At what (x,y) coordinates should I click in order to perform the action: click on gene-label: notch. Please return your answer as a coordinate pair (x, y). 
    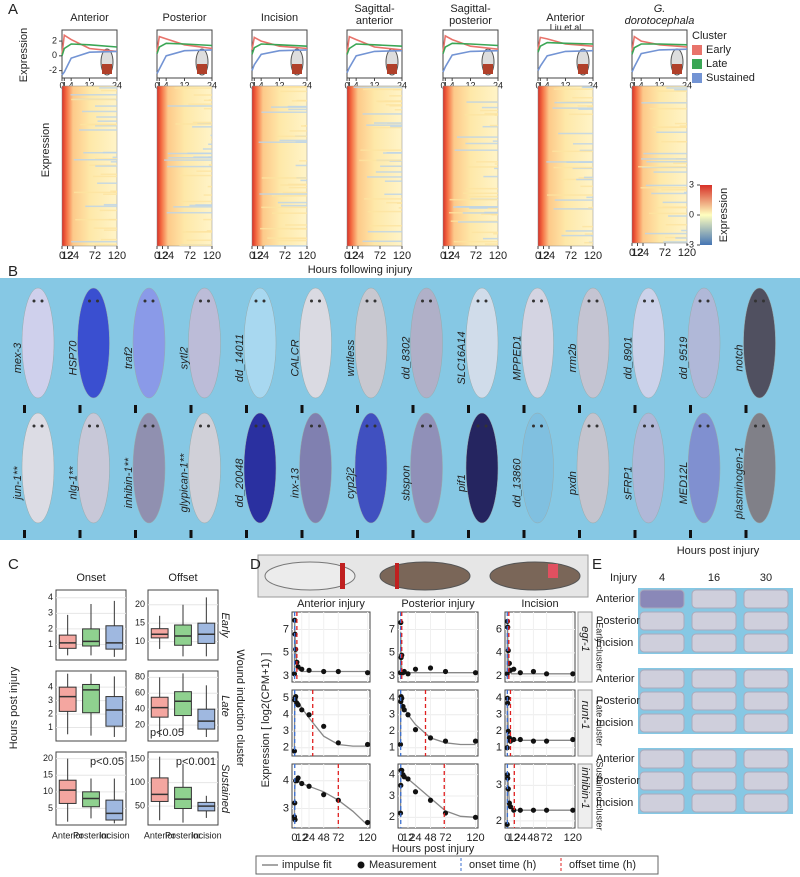
    Looking at the image, I should click on (739, 358).